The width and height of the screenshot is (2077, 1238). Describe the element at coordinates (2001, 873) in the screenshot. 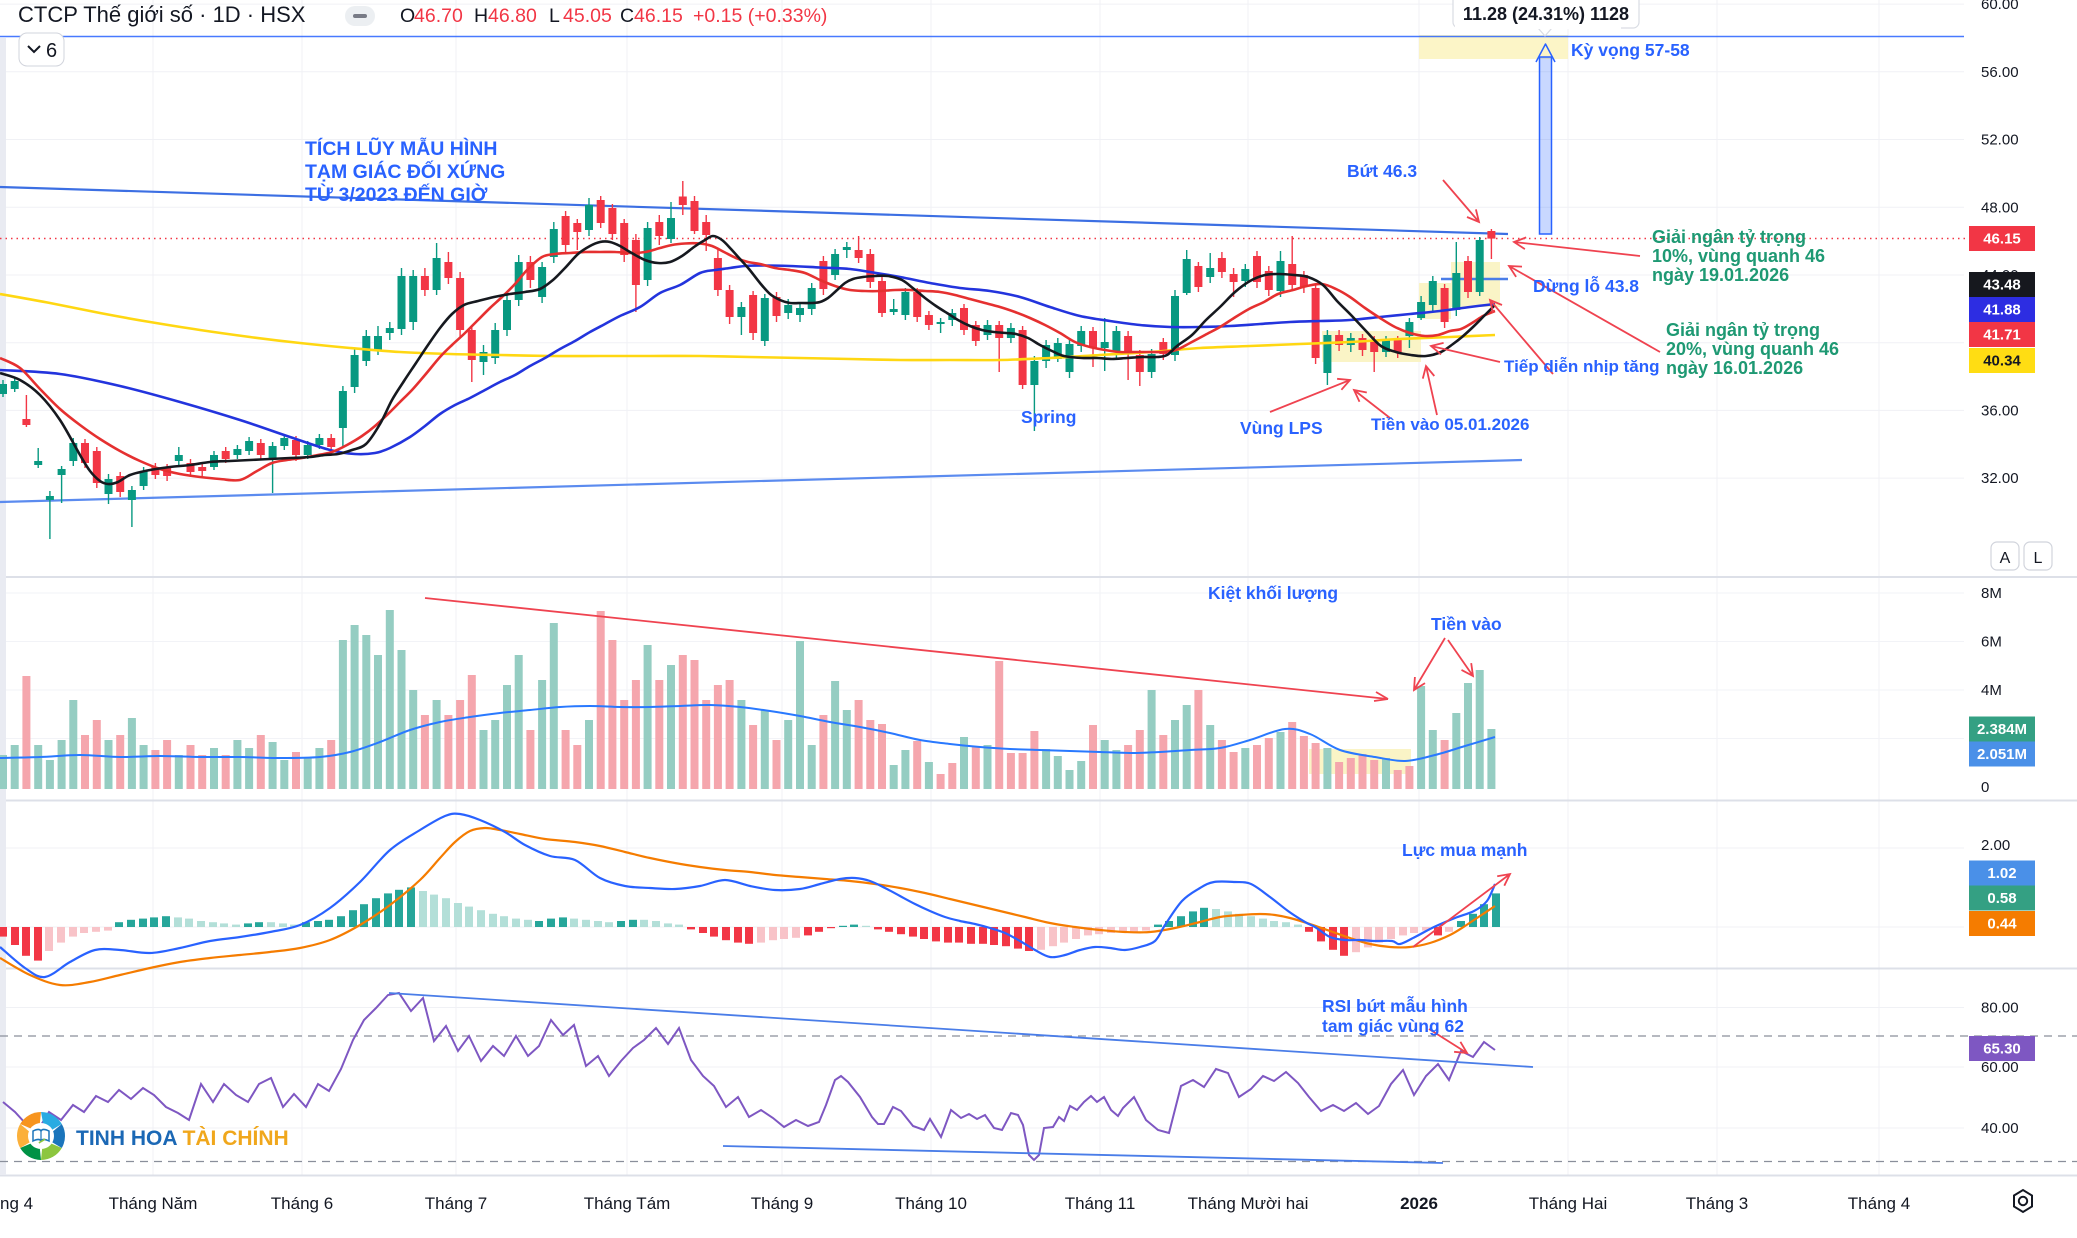

I see `svg-text: 1.02` at that location.